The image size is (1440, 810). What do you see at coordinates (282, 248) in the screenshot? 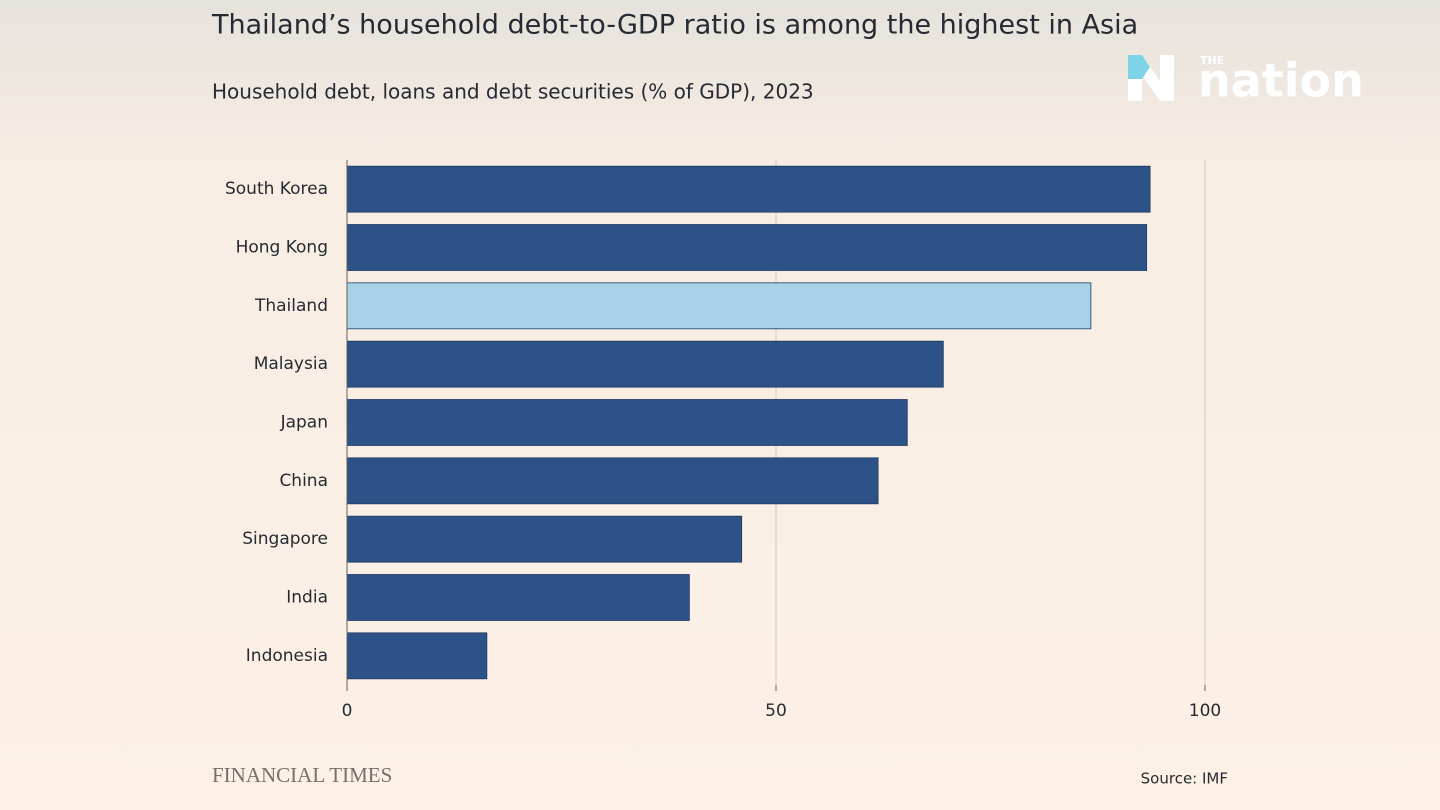
I see `y-tick-label: Hong Kong` at bounding box center [282, 248].